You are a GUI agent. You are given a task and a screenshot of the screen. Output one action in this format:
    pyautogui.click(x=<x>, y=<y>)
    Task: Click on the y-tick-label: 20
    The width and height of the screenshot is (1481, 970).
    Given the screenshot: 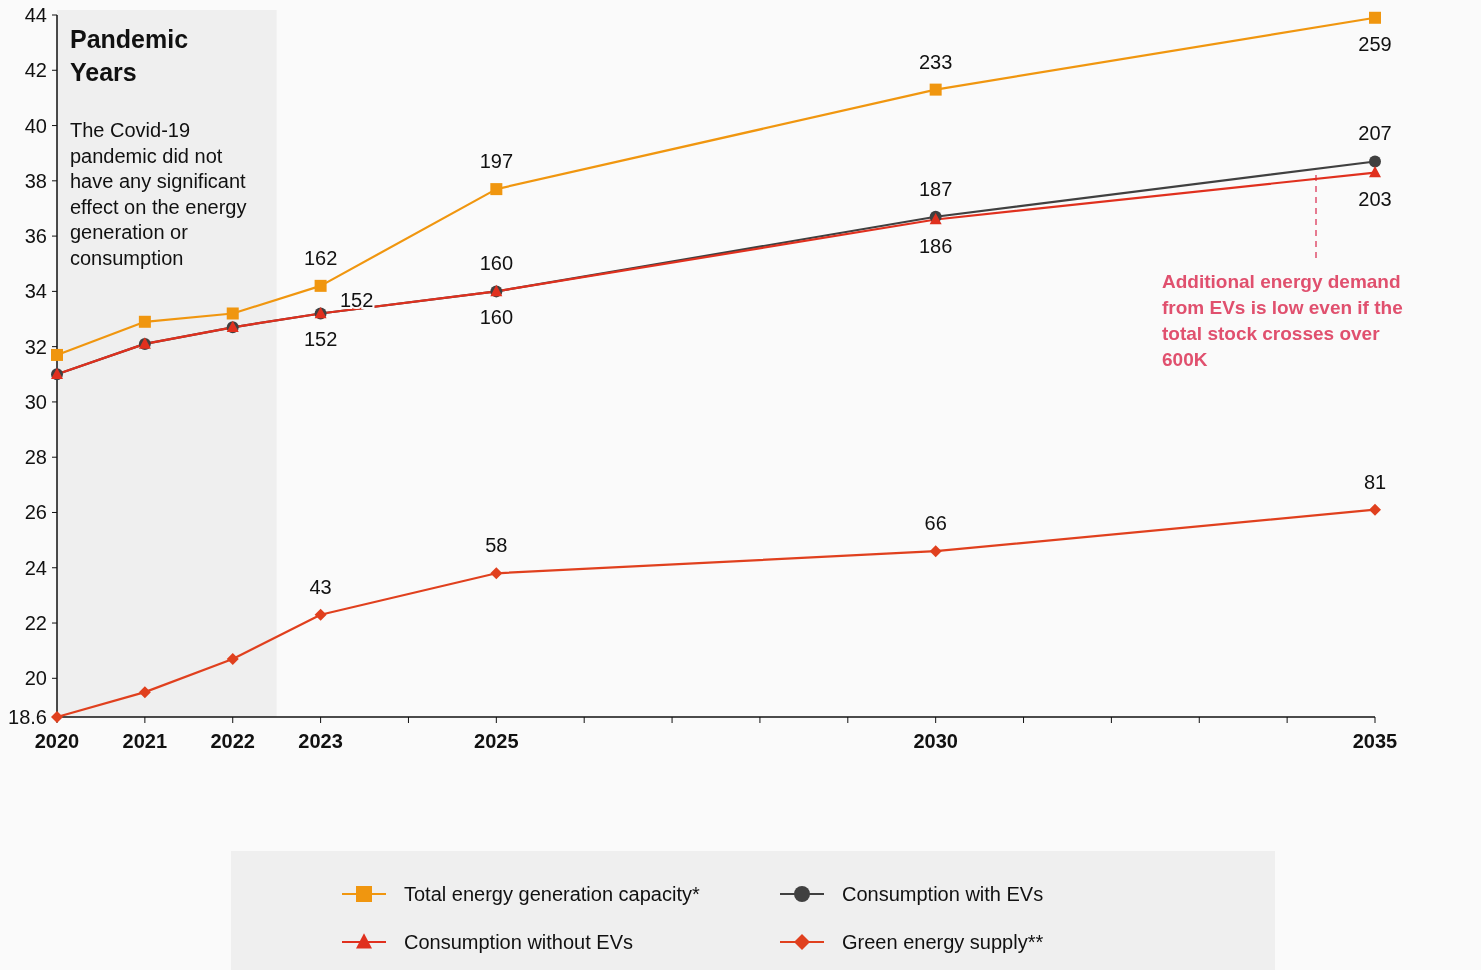 What is the action you would take?
    pyautogui.click(x=35, y=678)
    